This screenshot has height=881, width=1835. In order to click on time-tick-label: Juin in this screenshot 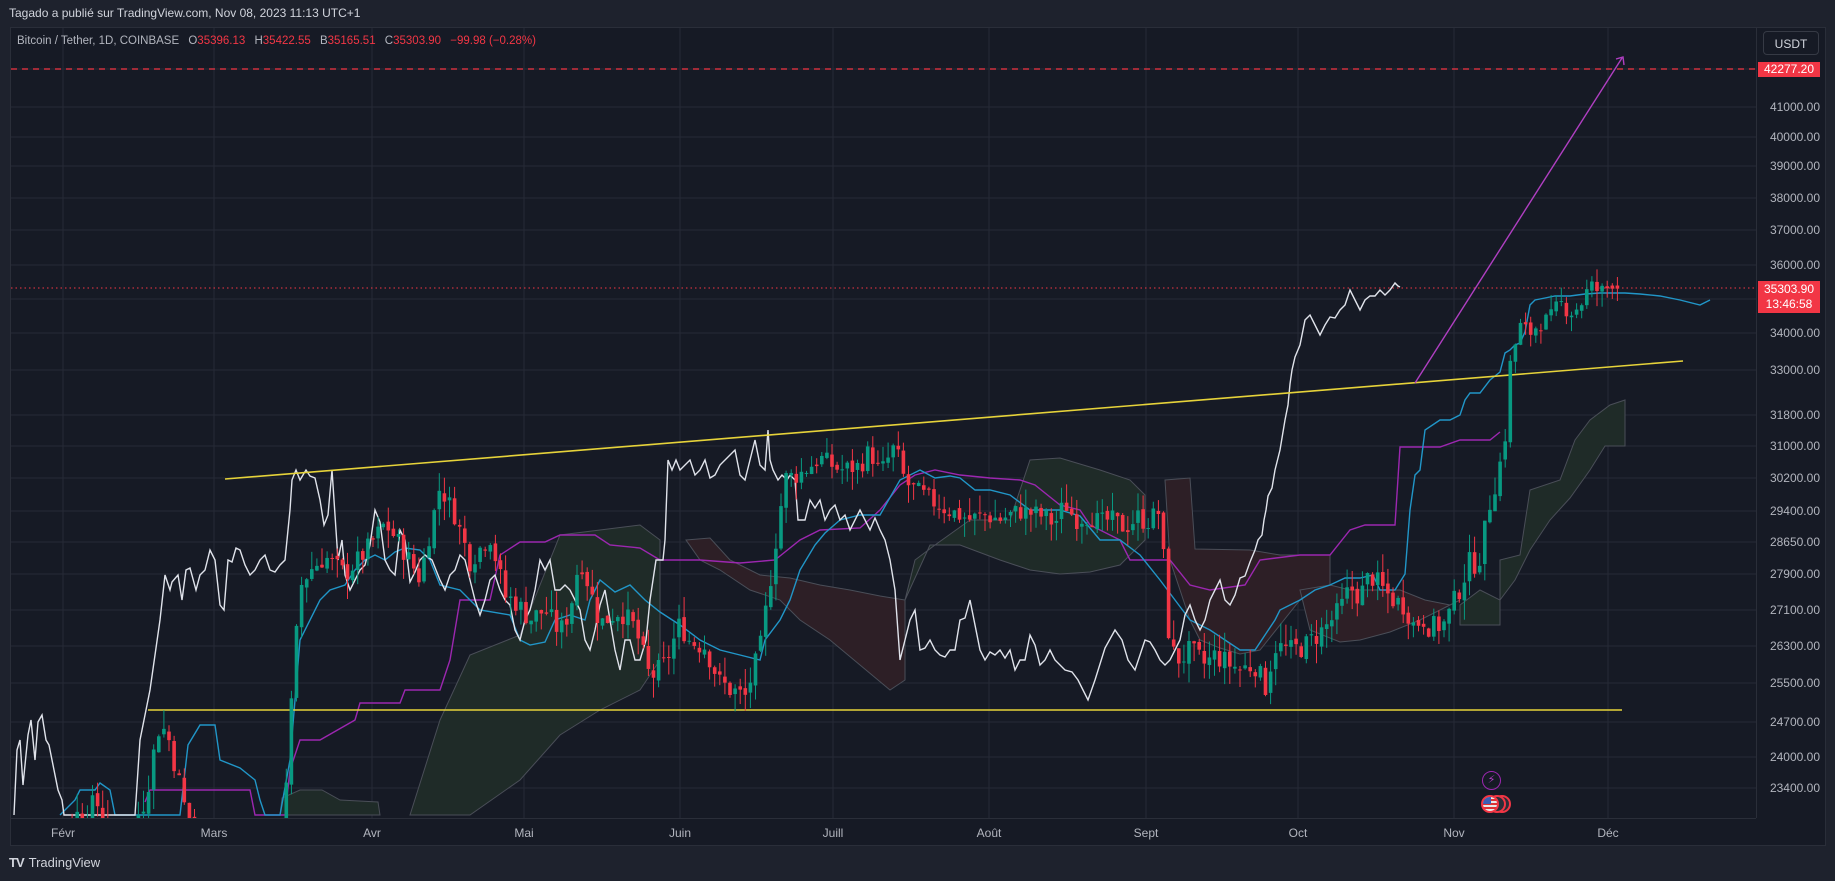, I will do `click(680, 833)`.